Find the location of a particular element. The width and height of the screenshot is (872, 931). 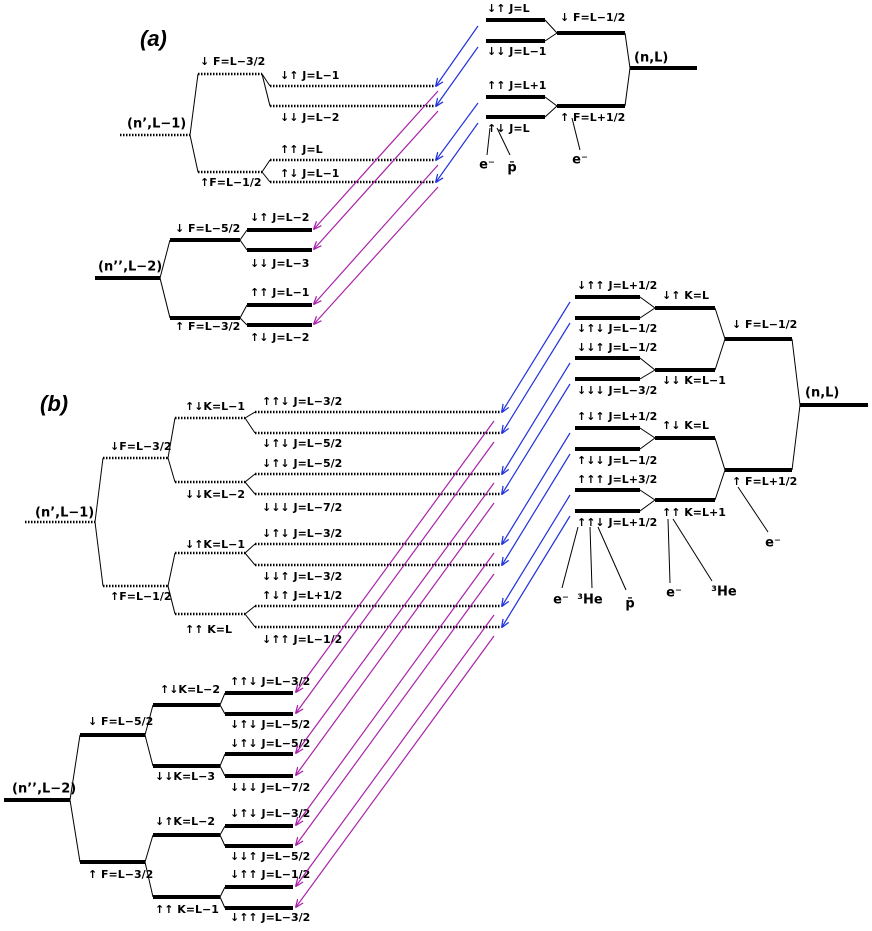

J-label: ↓↓ J=L−3 is located at coordinates (279, 263).